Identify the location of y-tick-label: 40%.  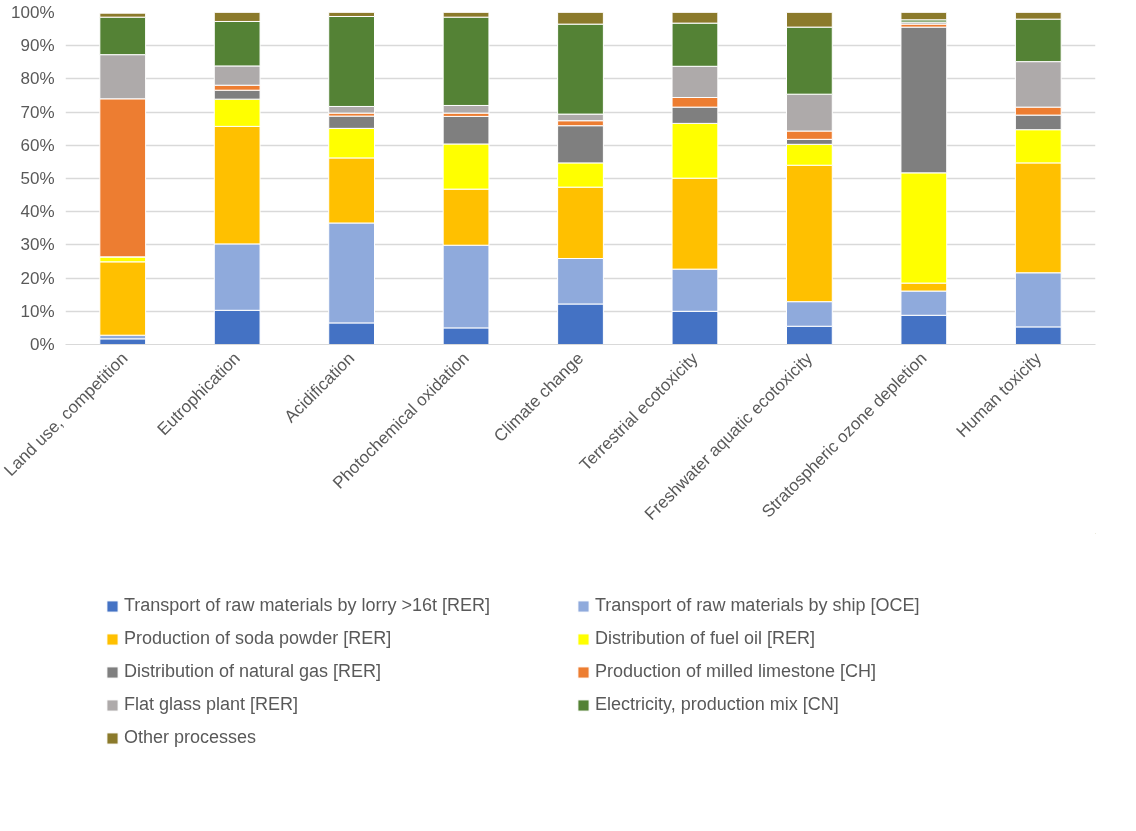
(37, 212).